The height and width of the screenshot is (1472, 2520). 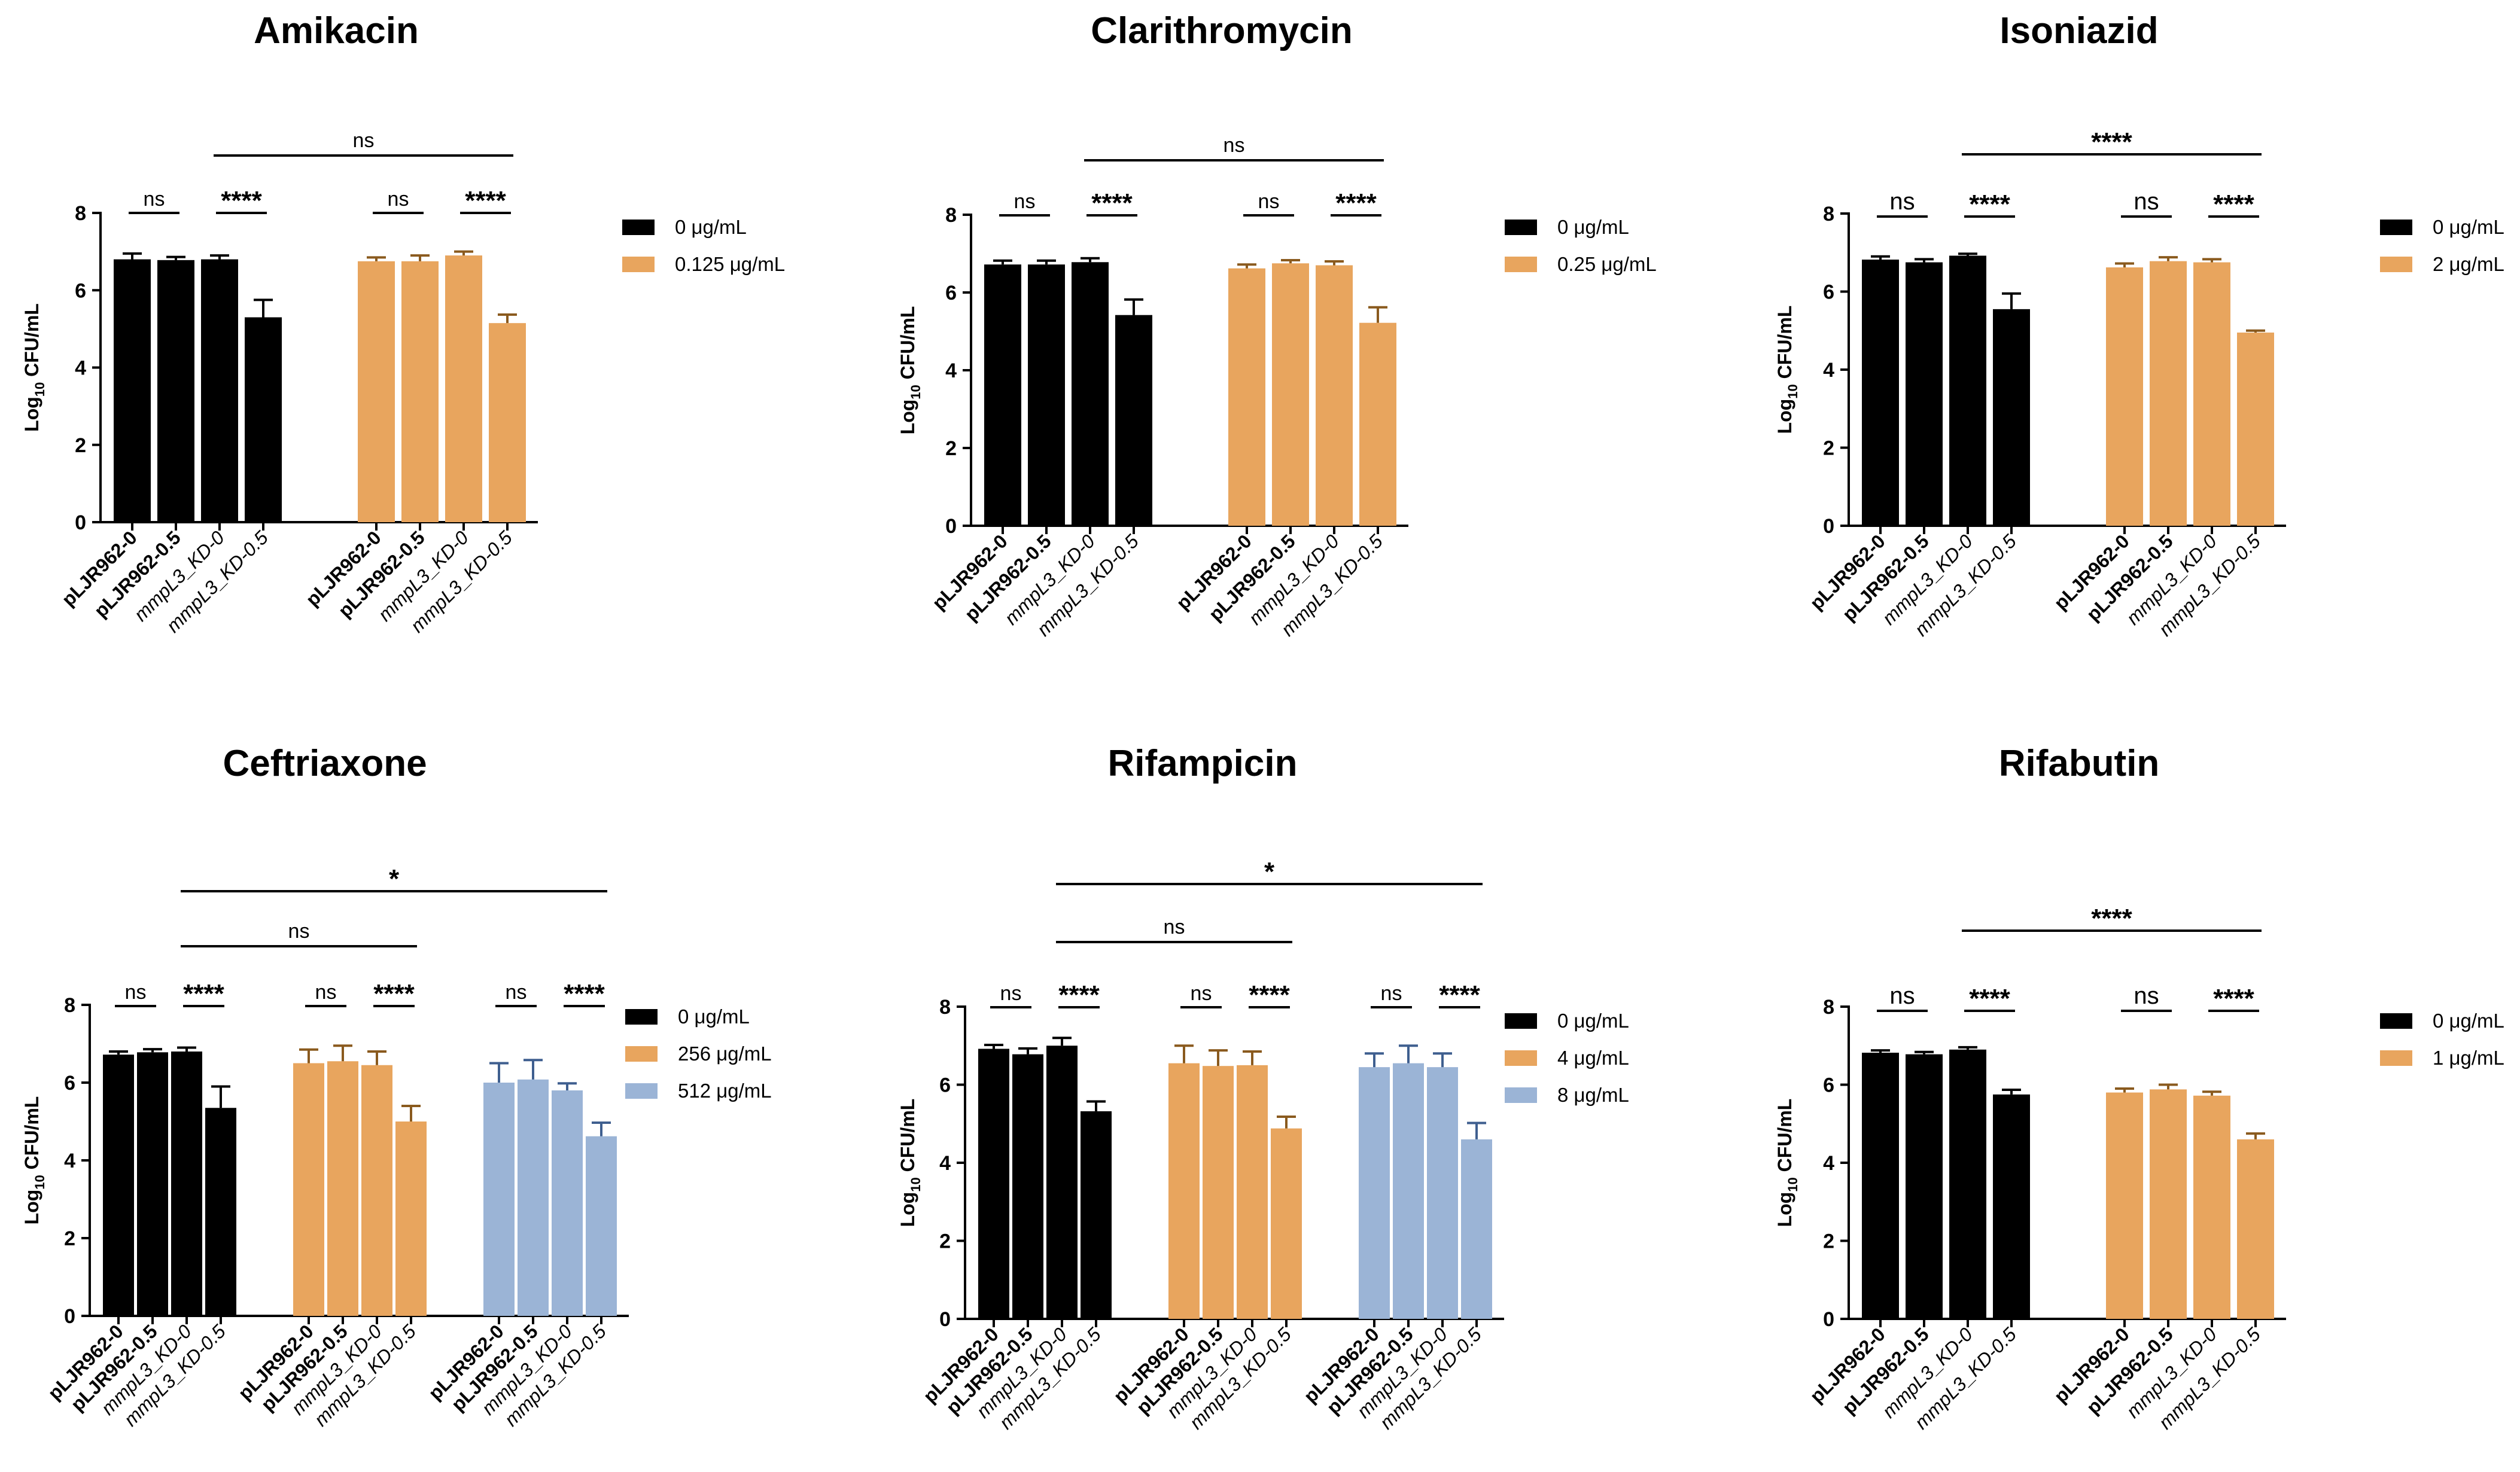 I want to click on legend: 0 μg/mL 4 μg/mL 8 μg/mL, so click(x=1567, y=1058).